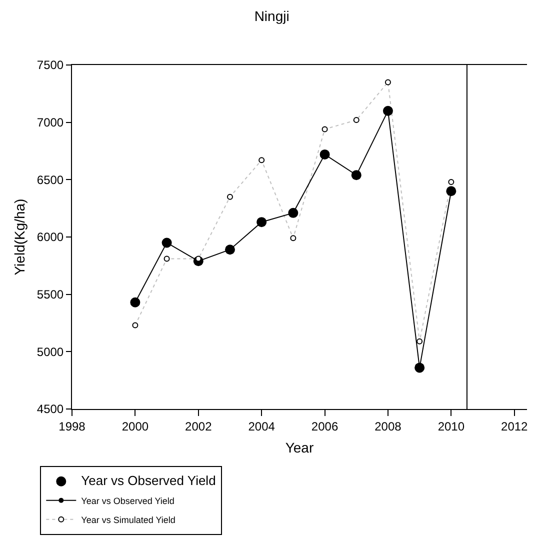 This screenshot has width=533, height=540. Describe the element at coordinates (50, 65) in the screenshot. I see `y-tick-label: 7500` at that location.